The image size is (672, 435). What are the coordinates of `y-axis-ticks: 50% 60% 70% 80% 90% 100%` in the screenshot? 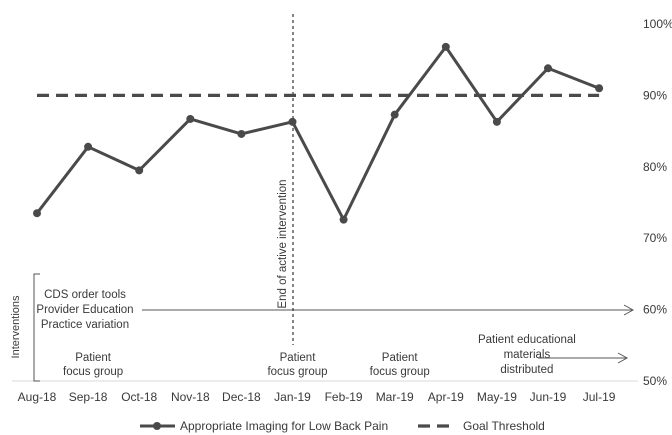 It's located at (657, 202).